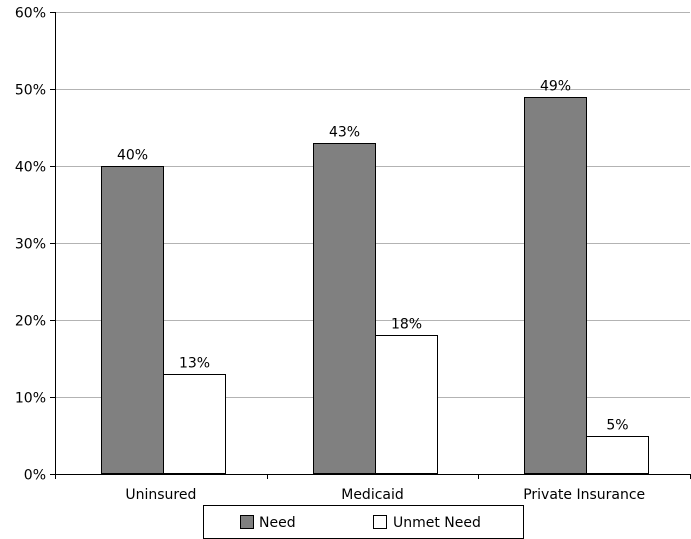 This screenshot has height=539, width=691. What do you see at coordinates (277, 523) in the screenshot?
I see `legend-label-need: Need` at bounding box center [277, 523].